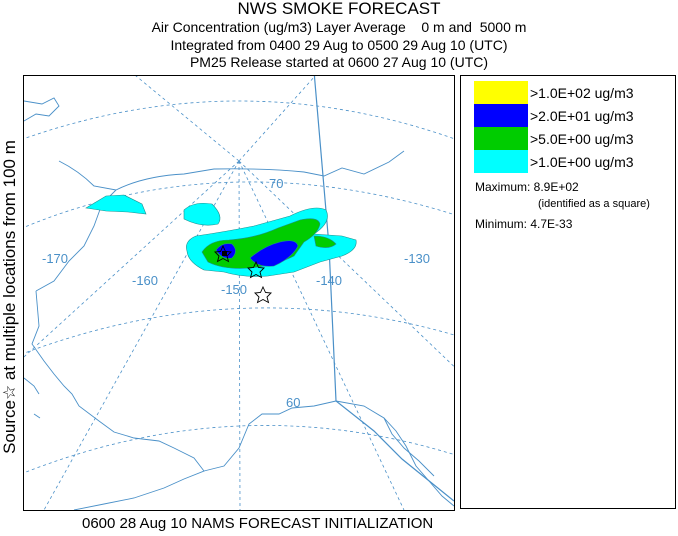 The image size is (678, 536). Describe the element at coordinates (145, 280) in the screenshot. I see `lon-label-160: -160` at that location.